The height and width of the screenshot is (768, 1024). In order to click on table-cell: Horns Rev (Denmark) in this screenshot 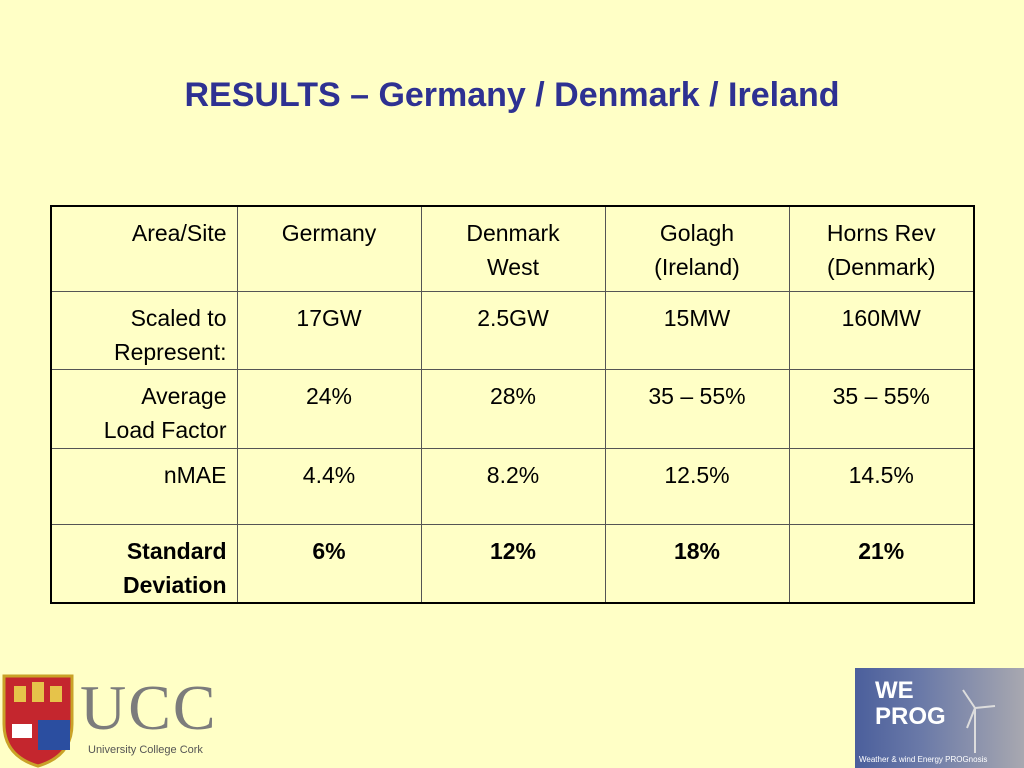, I will do `click(881, 248)`.